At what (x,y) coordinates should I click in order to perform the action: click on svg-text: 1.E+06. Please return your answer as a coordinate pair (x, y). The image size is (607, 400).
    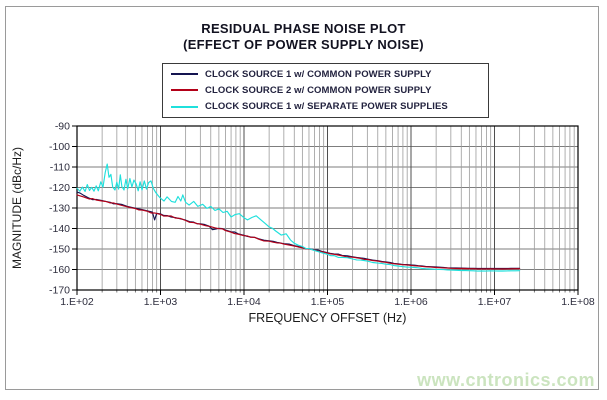
    Looking at the image, I should click on (411, 302).